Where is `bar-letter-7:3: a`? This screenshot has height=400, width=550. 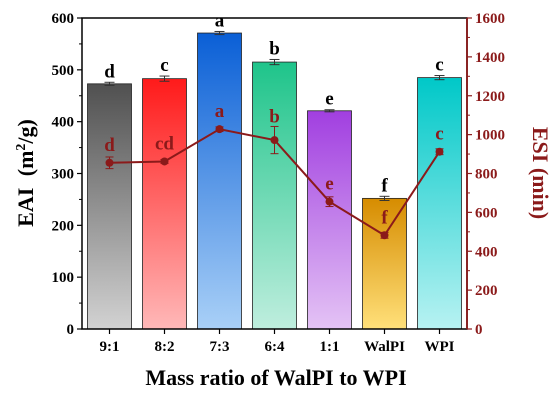
bar-letter-7:3: a is located at coordinates (220, 20).